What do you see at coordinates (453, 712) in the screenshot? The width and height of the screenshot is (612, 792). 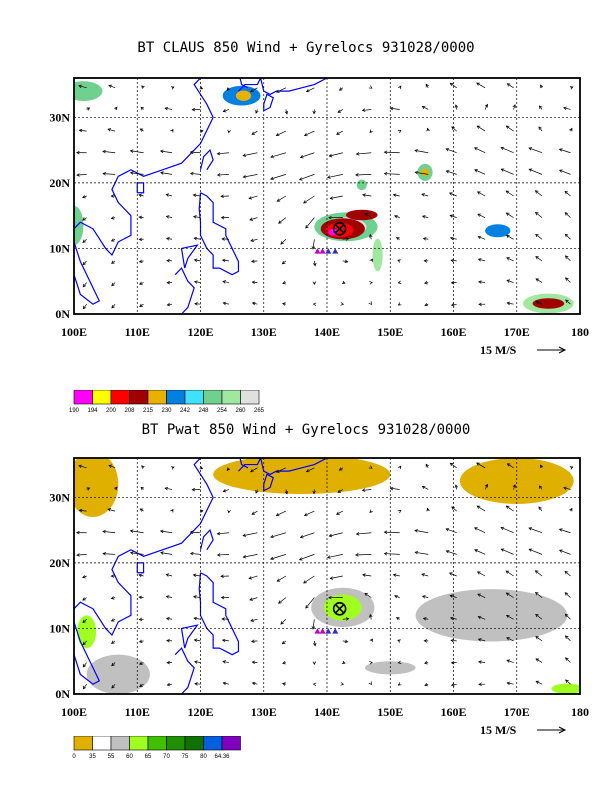 I see `longitude-label: 160E` at bounding box center [453, 712].